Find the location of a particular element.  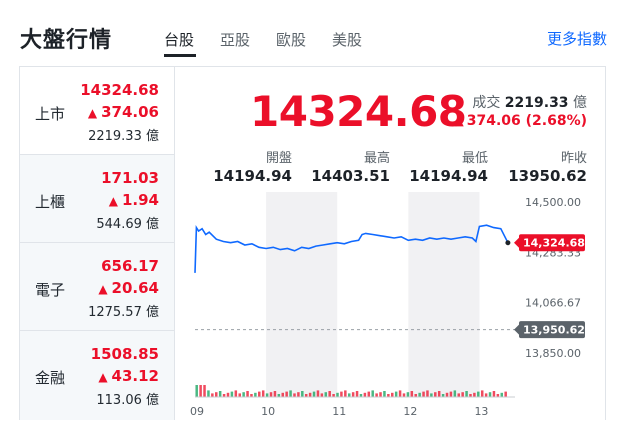

sidebar-item-price: 1508.85 is located at coordinates (124, 354).